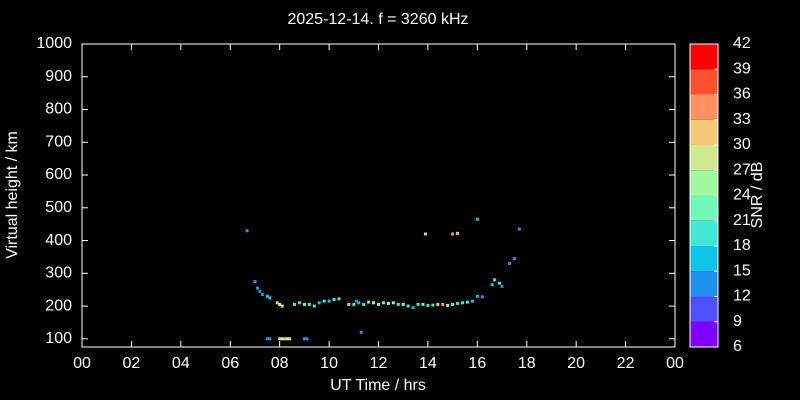  I want to click on x-tick-label: 08, so click(280, 363).